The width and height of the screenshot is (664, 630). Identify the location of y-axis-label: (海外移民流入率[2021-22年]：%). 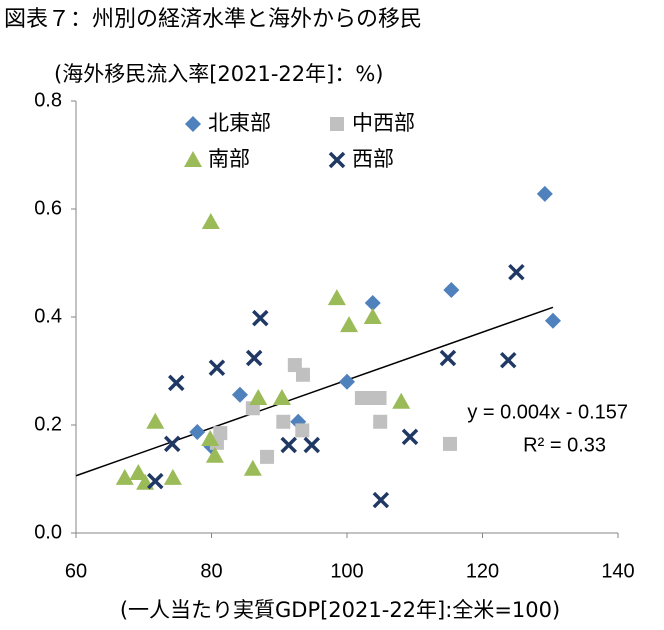
(218, 74).